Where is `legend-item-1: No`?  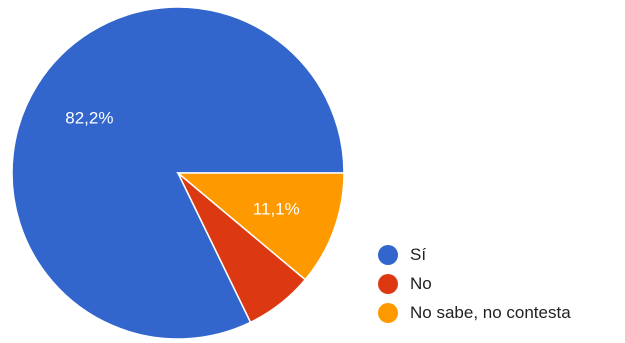 legend-item-1: No is located at coordinates (474, 284).